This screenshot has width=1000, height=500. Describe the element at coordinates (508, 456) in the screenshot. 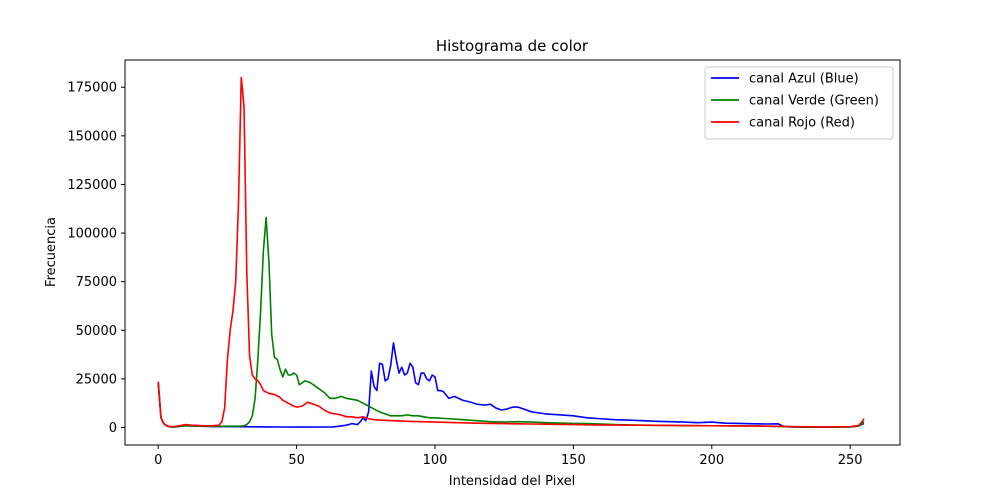

I see `x-axis: 0 50 100 150 200 250` at that location.